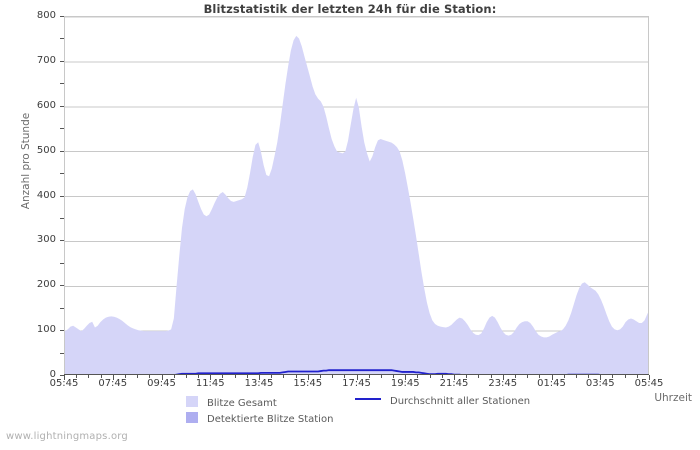  I want to click on legend-item-blitze-gesamt: Blitze Gesamt, so click(231, 403).